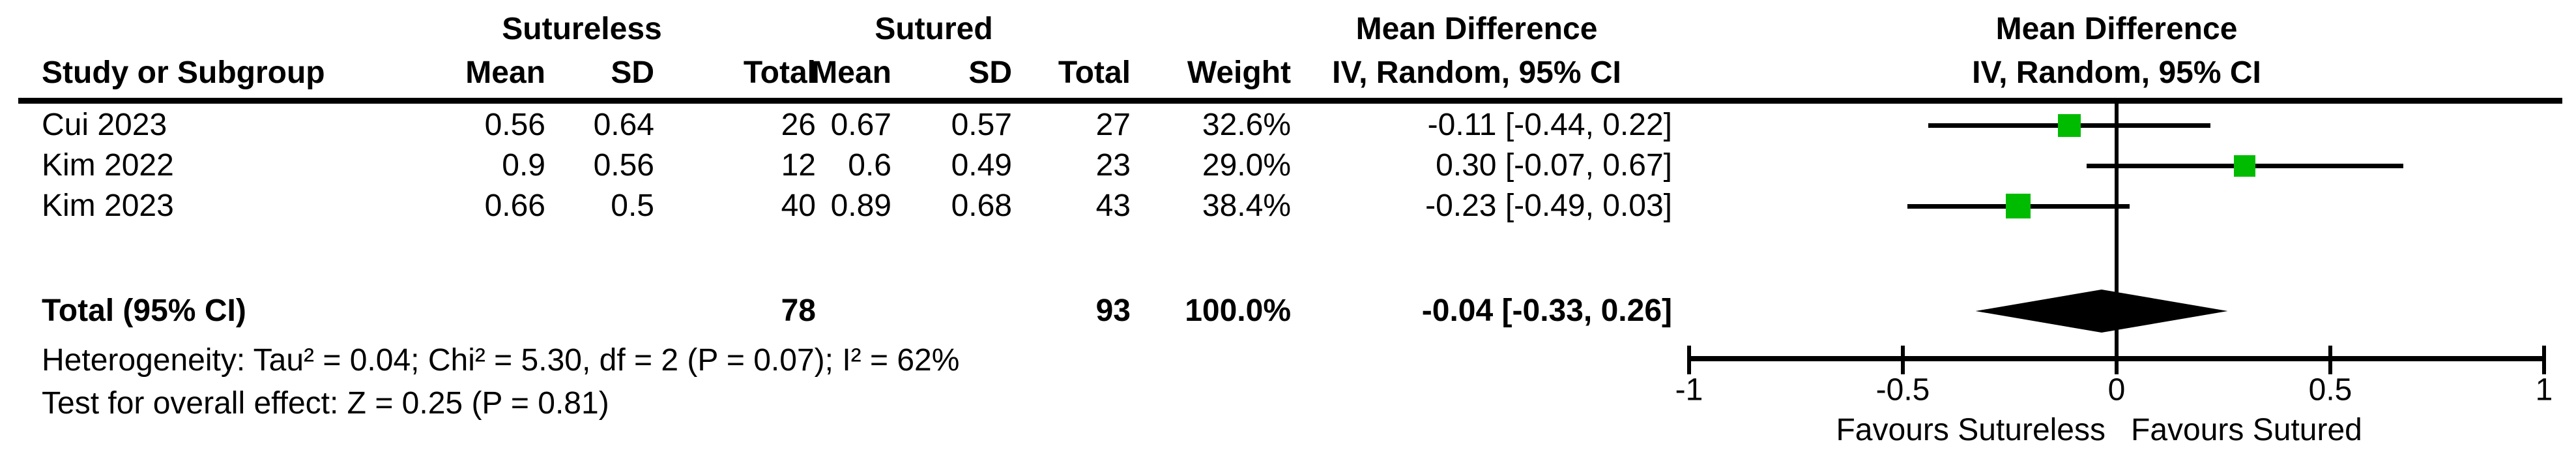  I want to click on group-header-sutured: Sutured, so click(934, 29).